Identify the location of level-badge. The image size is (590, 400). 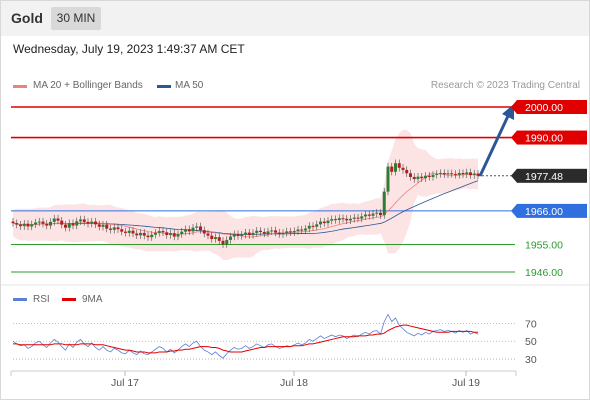
(552, 210).